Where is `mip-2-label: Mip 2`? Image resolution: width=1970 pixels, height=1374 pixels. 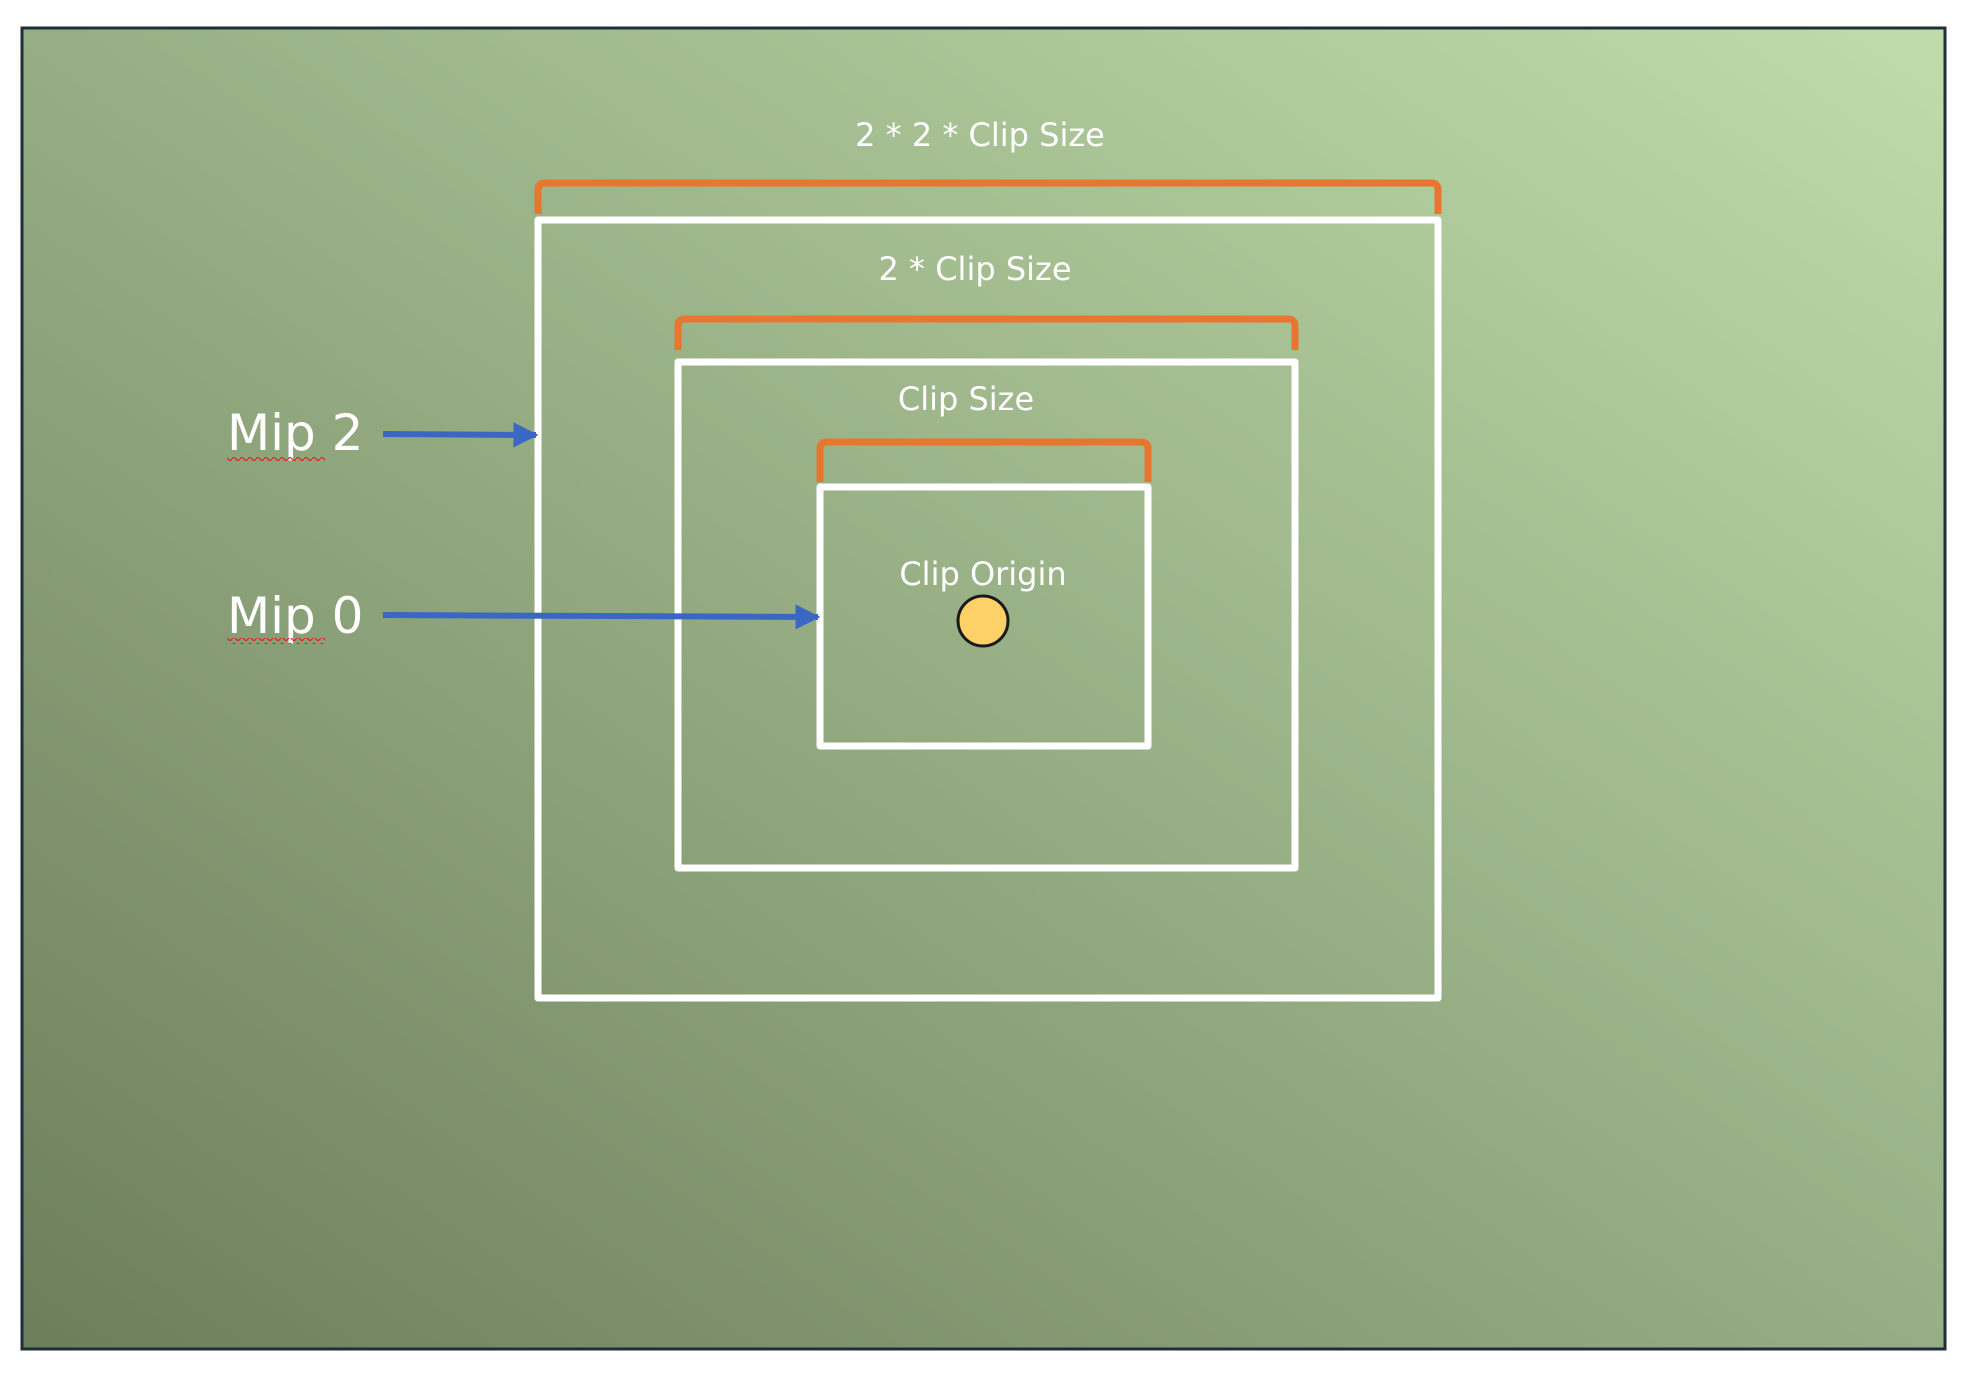 mip-2-label: Mip 2 is located at coordinates (295, 433).